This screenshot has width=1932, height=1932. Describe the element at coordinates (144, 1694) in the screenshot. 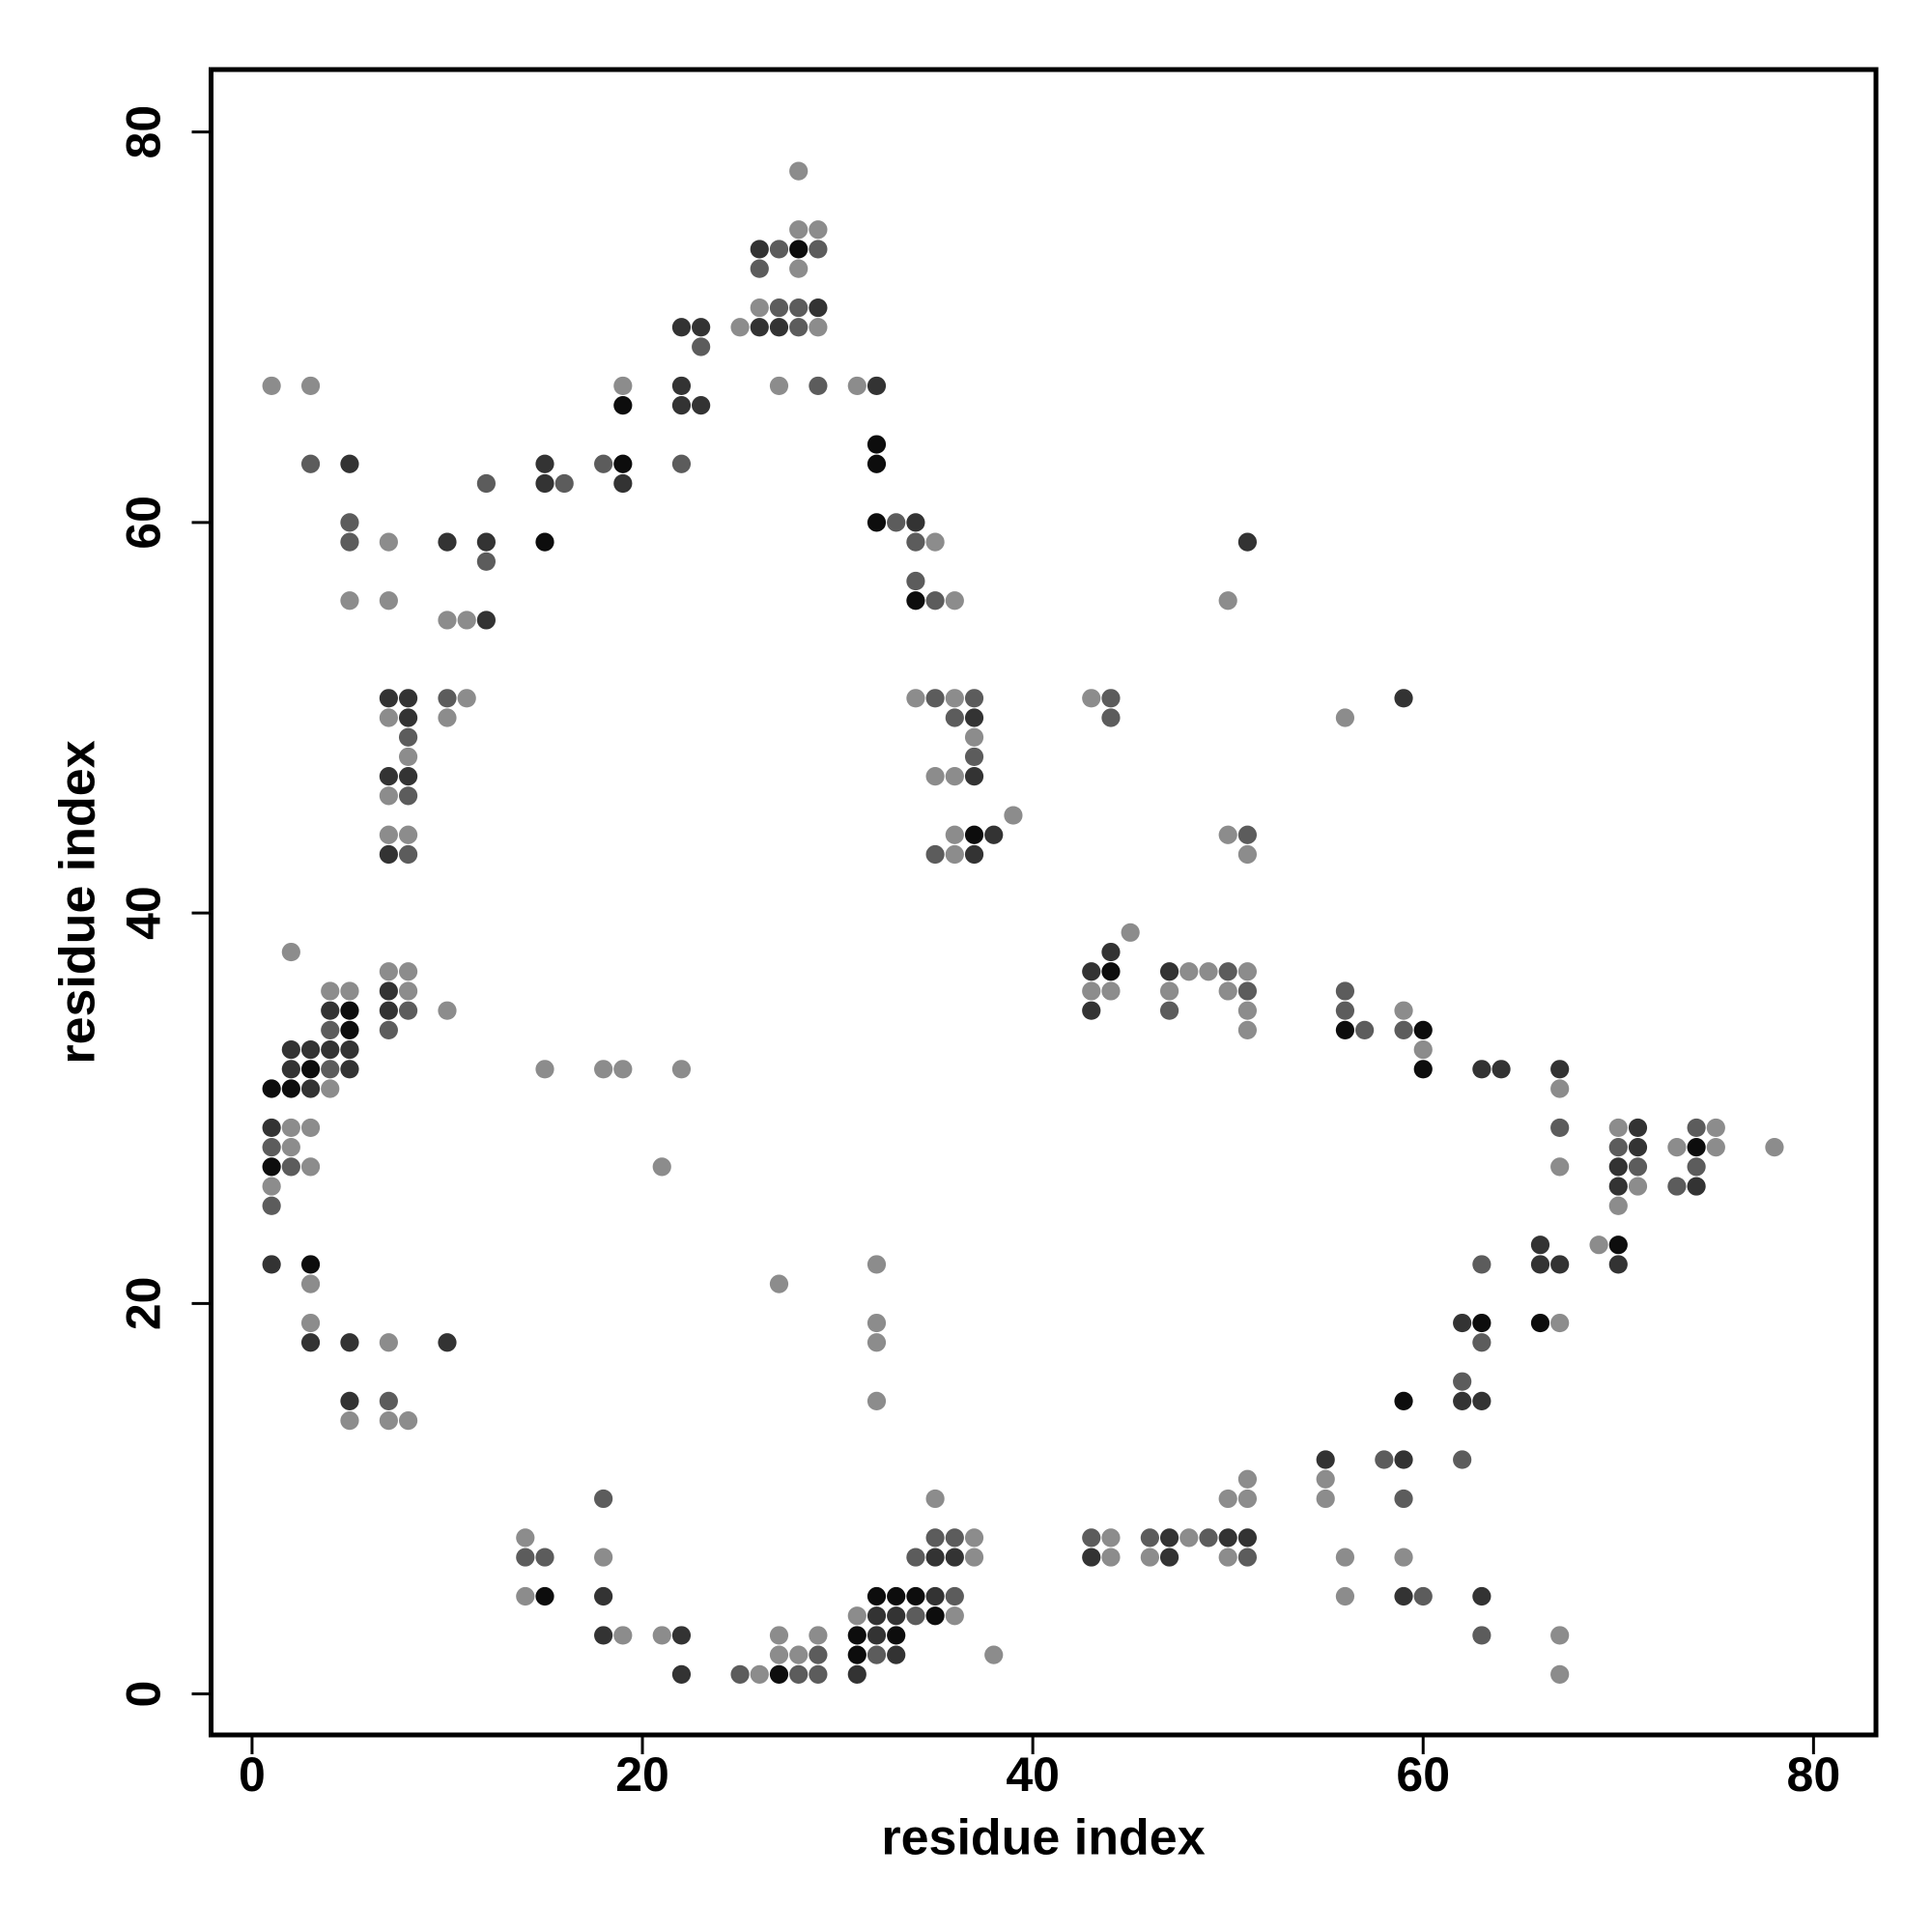

I see `y-tick-label: 0` at that location.